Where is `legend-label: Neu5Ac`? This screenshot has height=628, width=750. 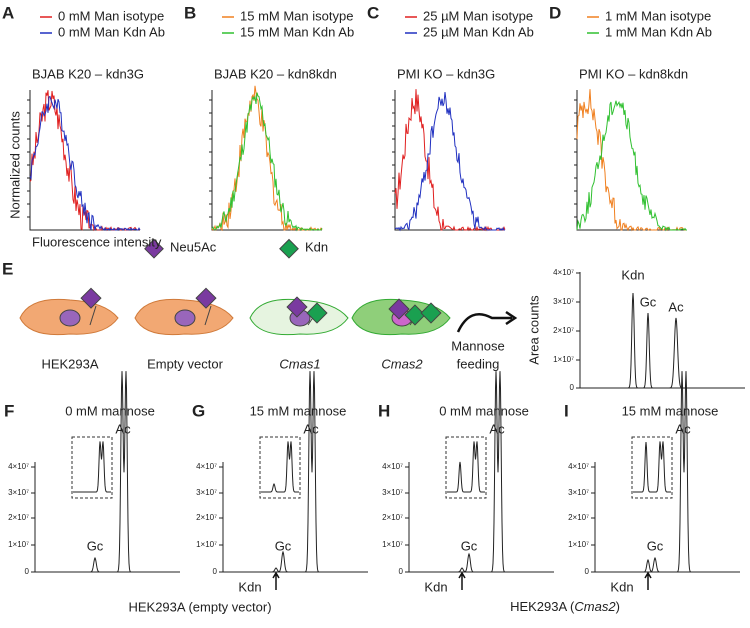
legend-label: Neu5Ac is located at coordinates (193, 246).